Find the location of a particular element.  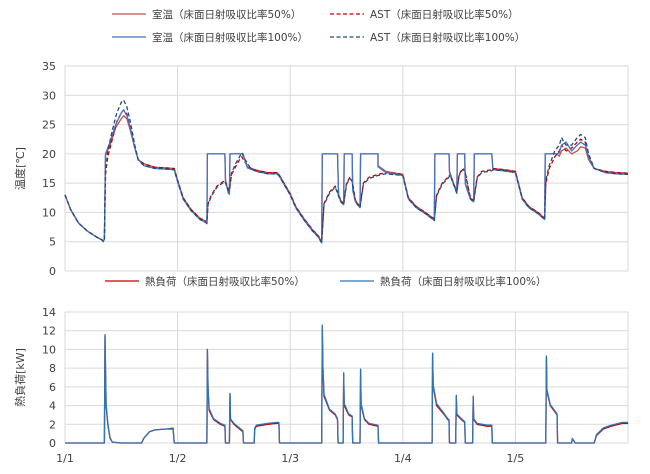

legend-label: 室温（床面日射吸収比率50%） is located at coordinates (226, 14).